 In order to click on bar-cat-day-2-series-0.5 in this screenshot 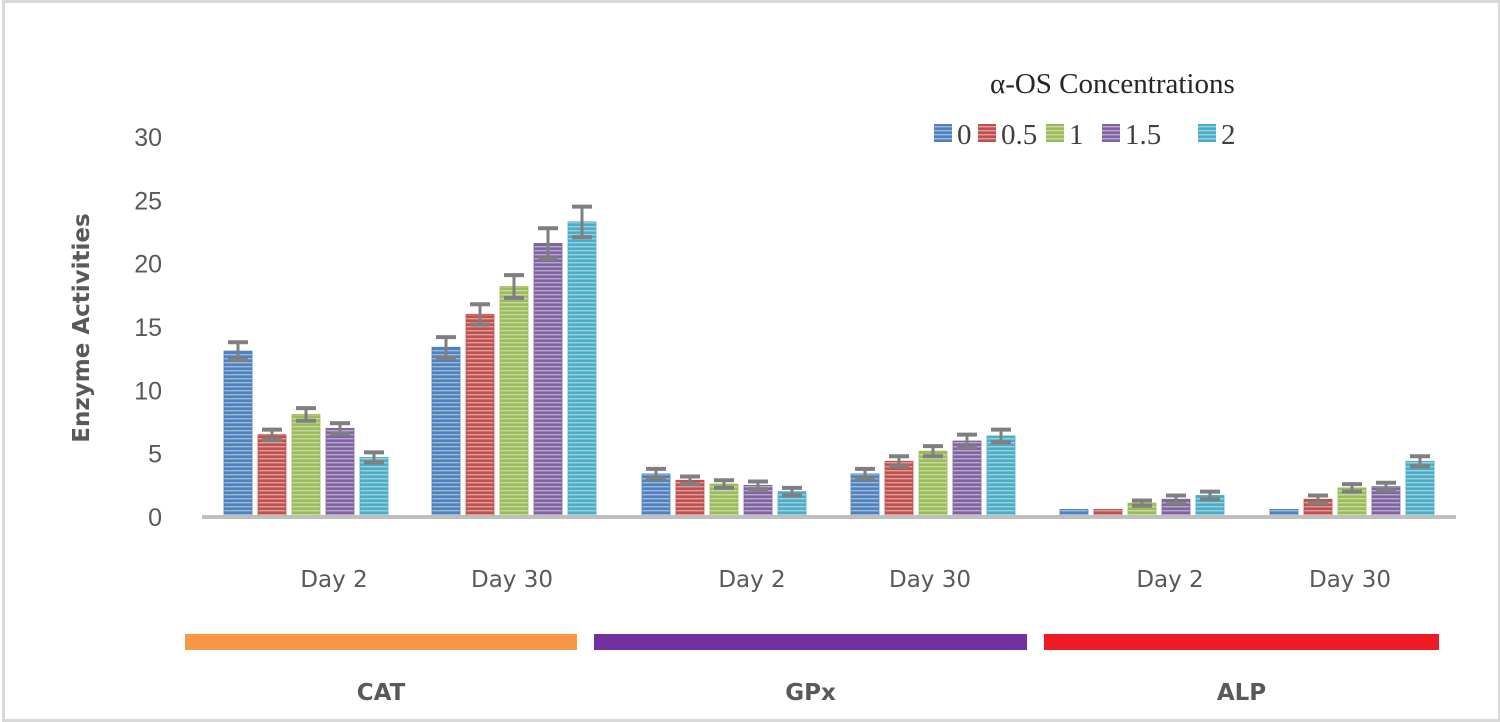, I will do `click(272, 476)`.